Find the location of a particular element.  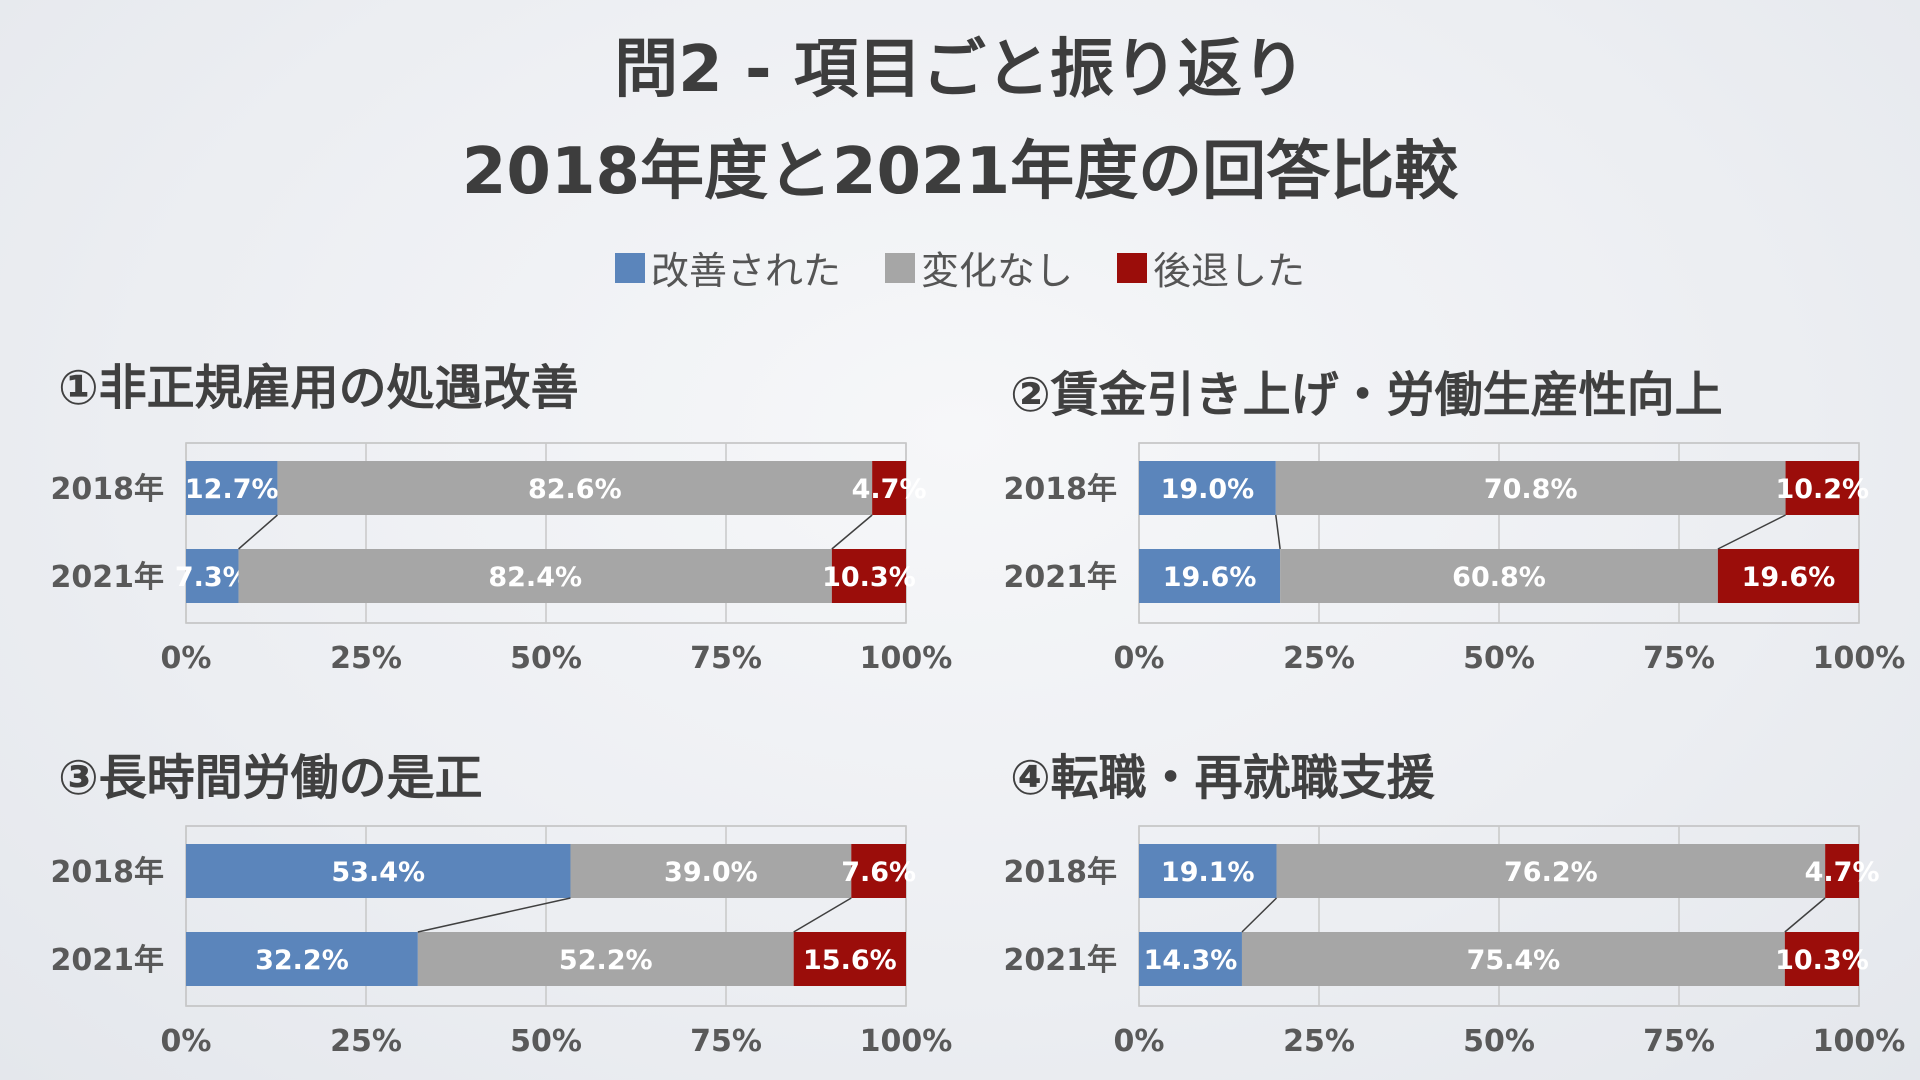

data-label: 4.7% is located at coordinates (1842, 872).